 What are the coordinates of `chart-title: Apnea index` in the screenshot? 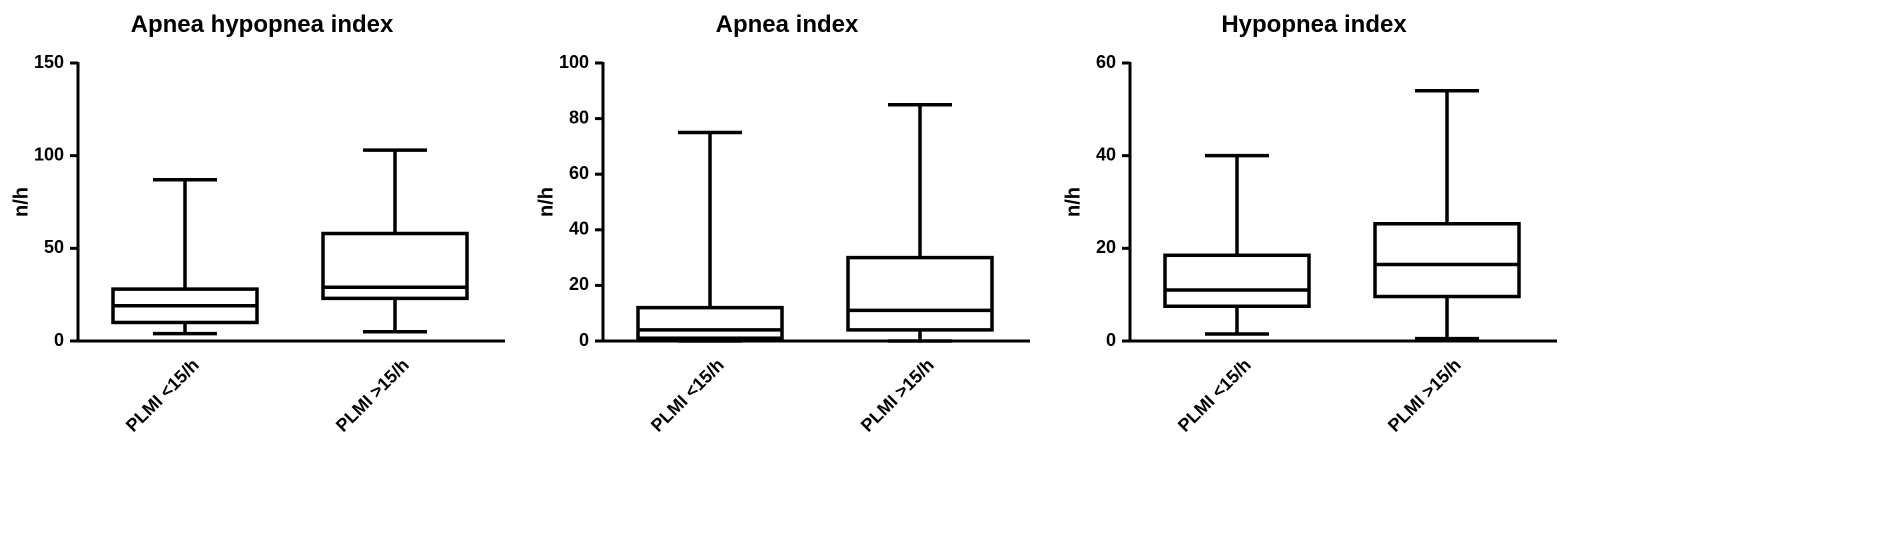 It's located at (787, 24).